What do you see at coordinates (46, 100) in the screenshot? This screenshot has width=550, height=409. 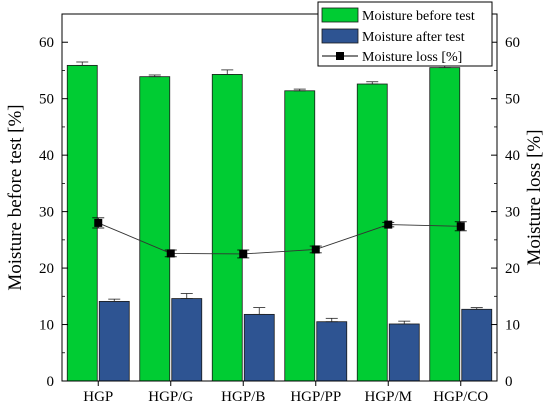 I see `left-tick-label-5: 50` at bounding box center [46, 100].